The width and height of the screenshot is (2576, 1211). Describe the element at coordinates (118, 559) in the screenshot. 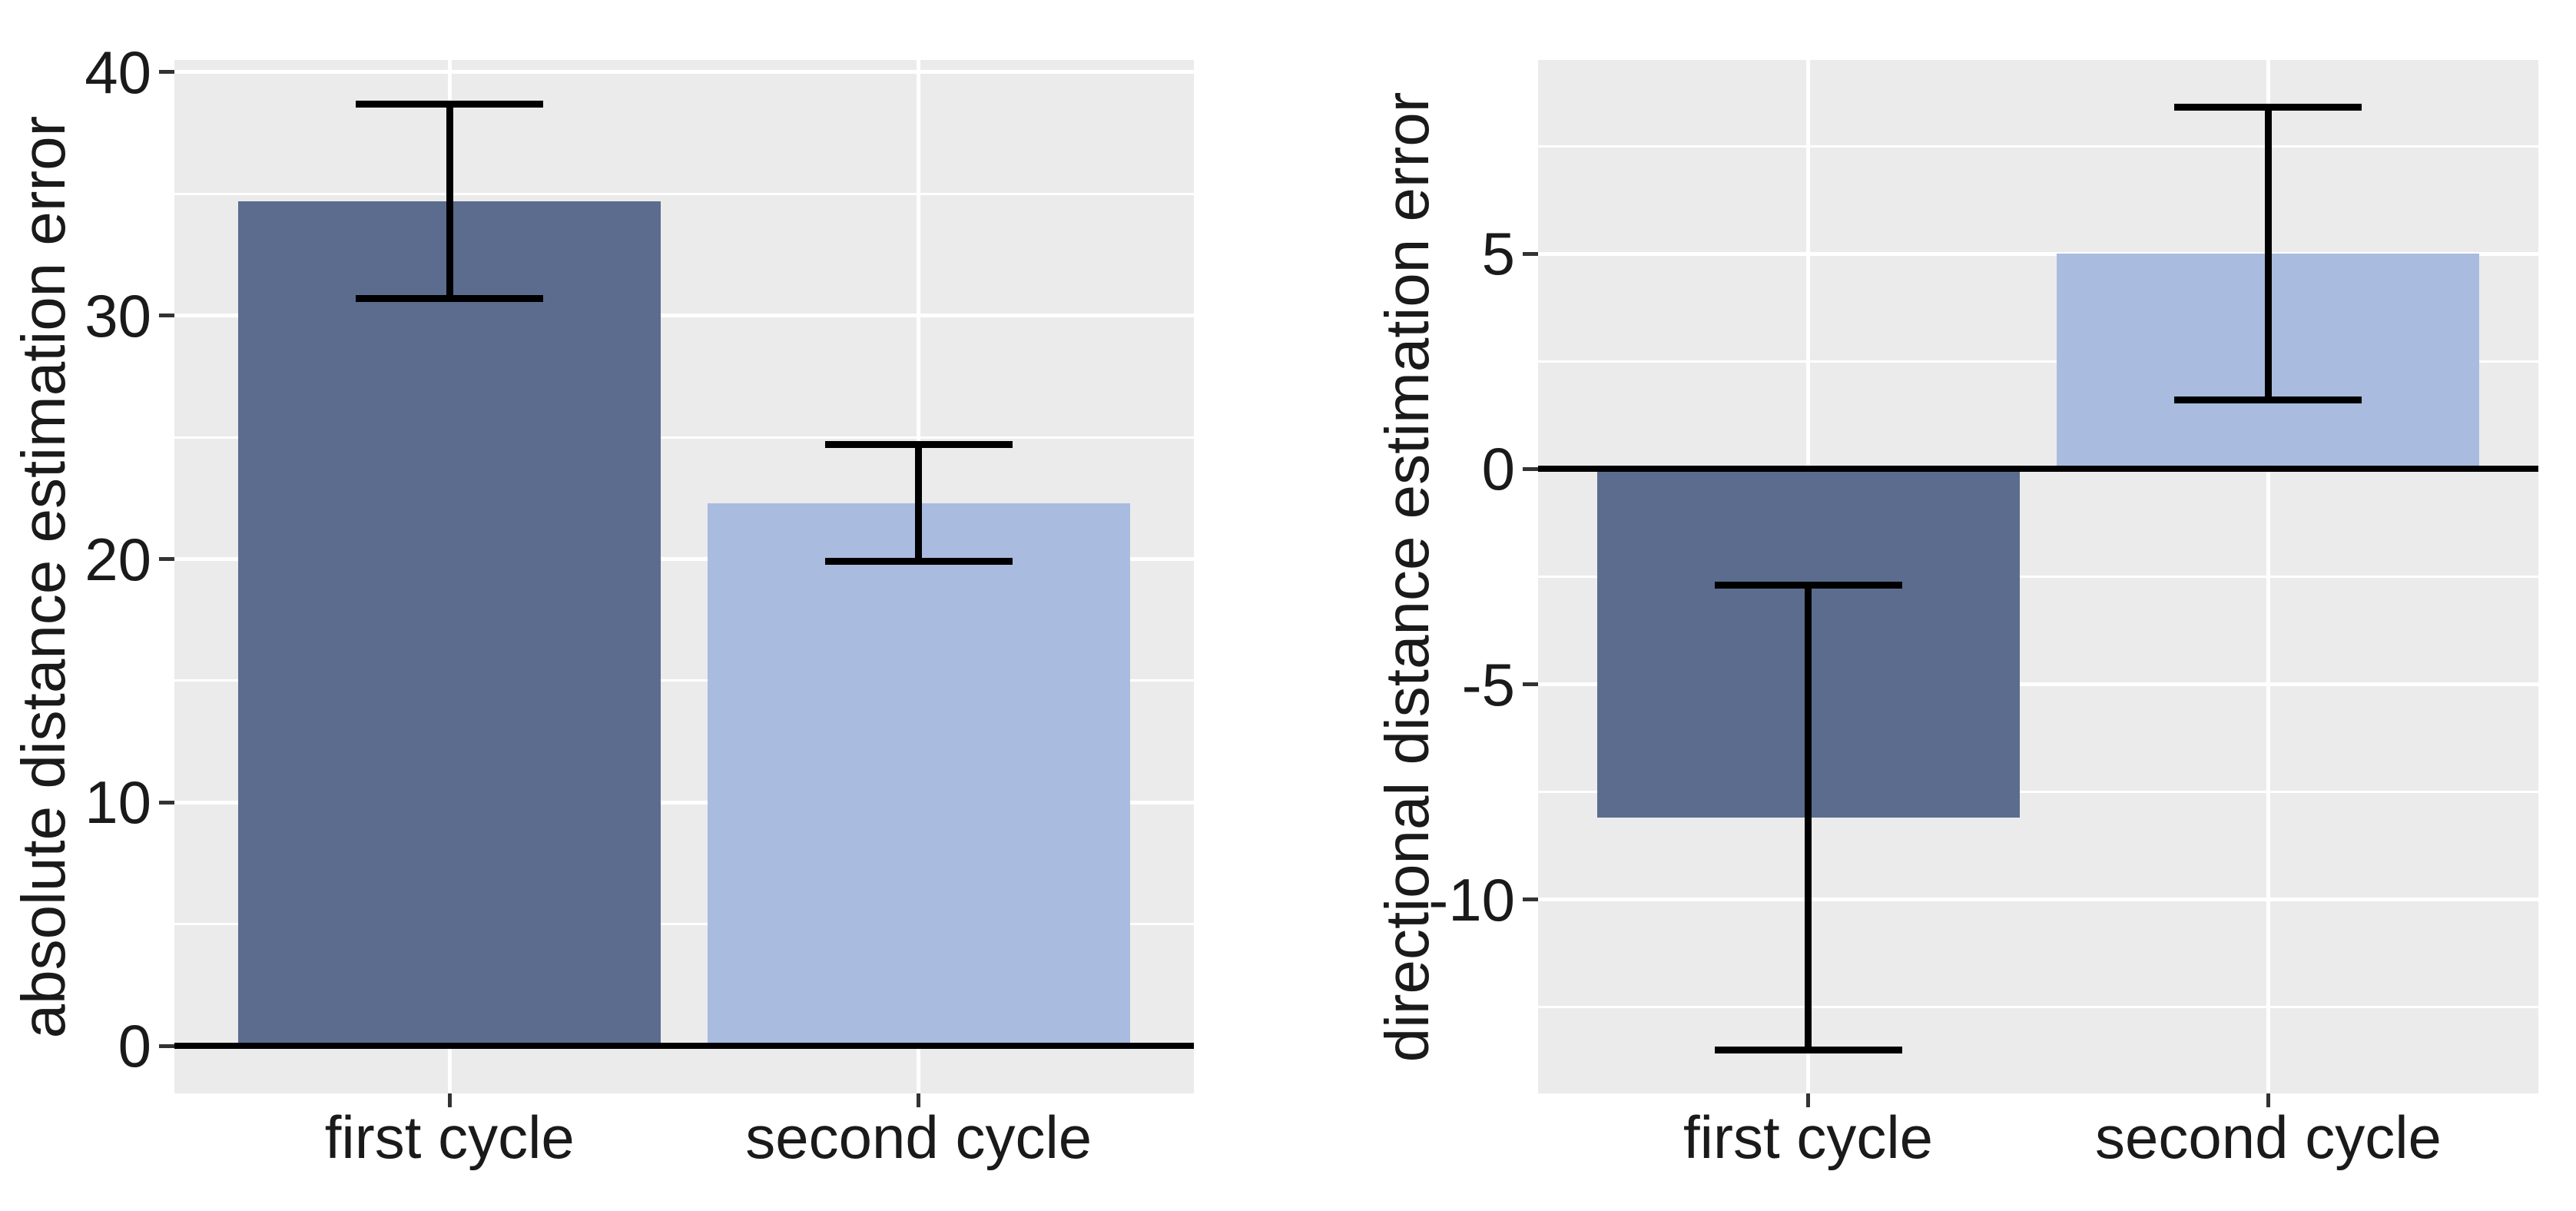

I see `y-tick-label: 20` at that location.